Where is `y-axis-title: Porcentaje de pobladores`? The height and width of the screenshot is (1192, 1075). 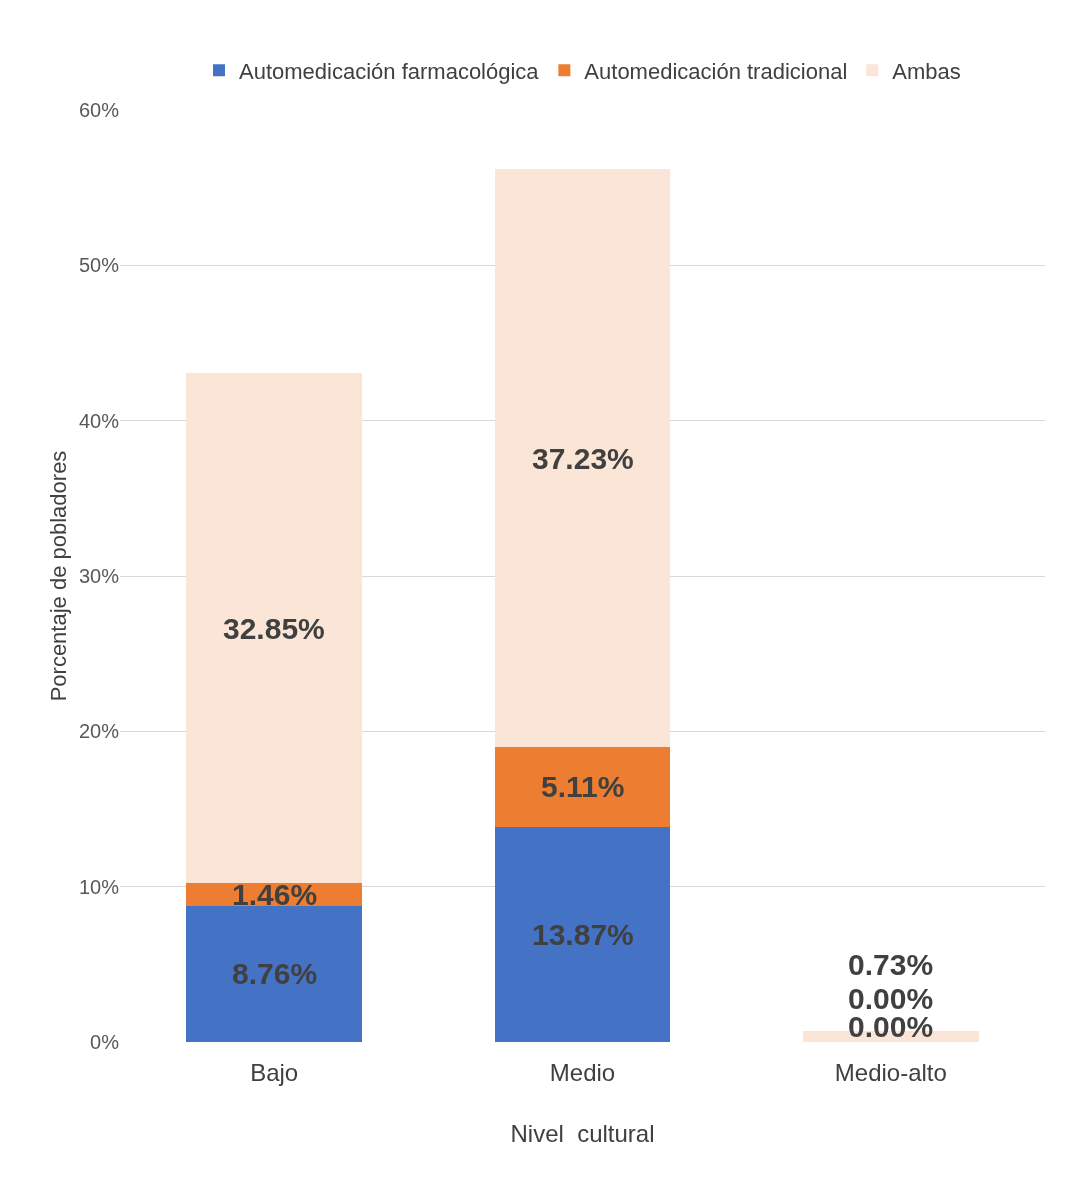 y-axis-title: Porcentaje de pobladores is located at coordinates (58, 576).